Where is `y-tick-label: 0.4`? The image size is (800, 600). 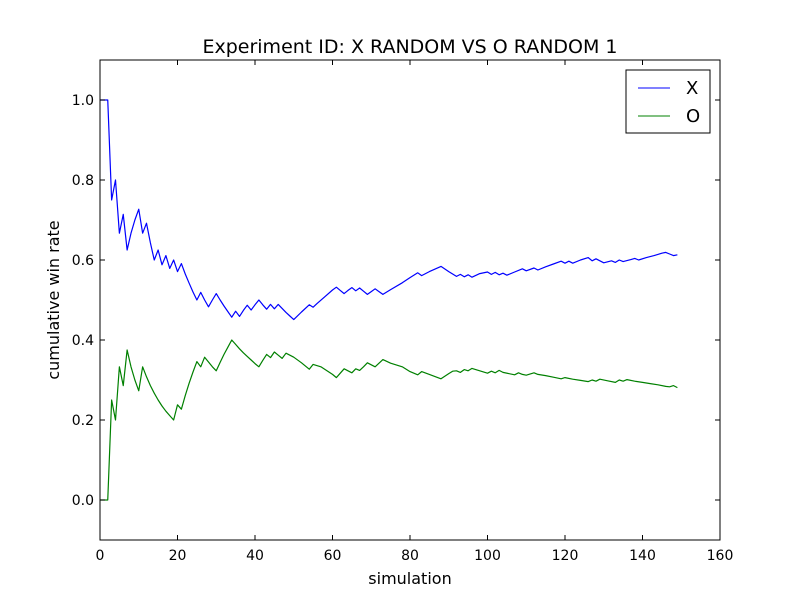 y-tick-label: 0.4 is located at coordinates (83, 341).